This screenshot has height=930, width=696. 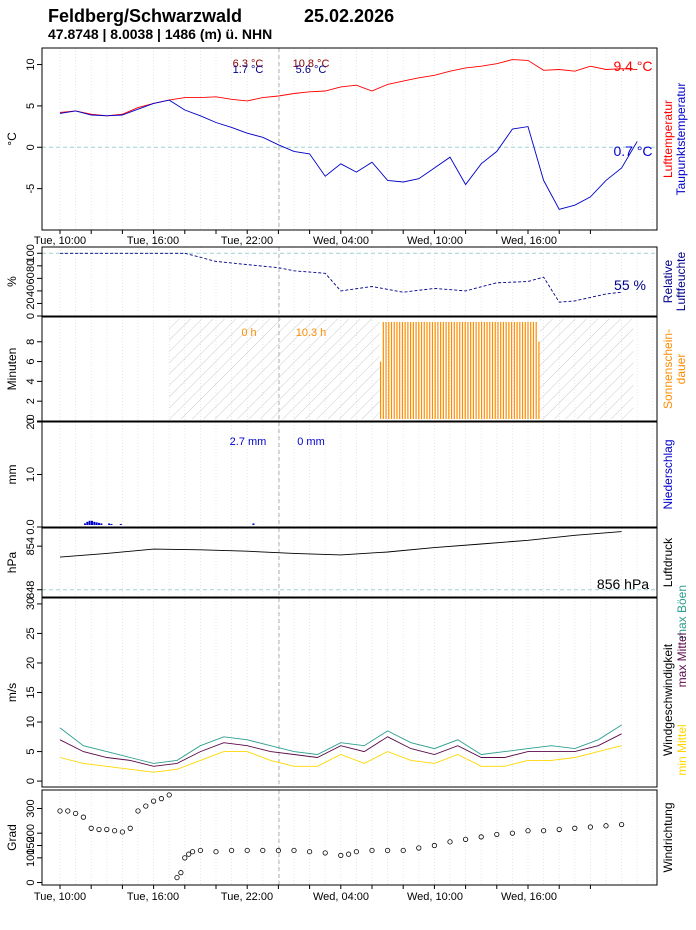 I want to click on y-tick-label: 6, so click(x=31, y=362).